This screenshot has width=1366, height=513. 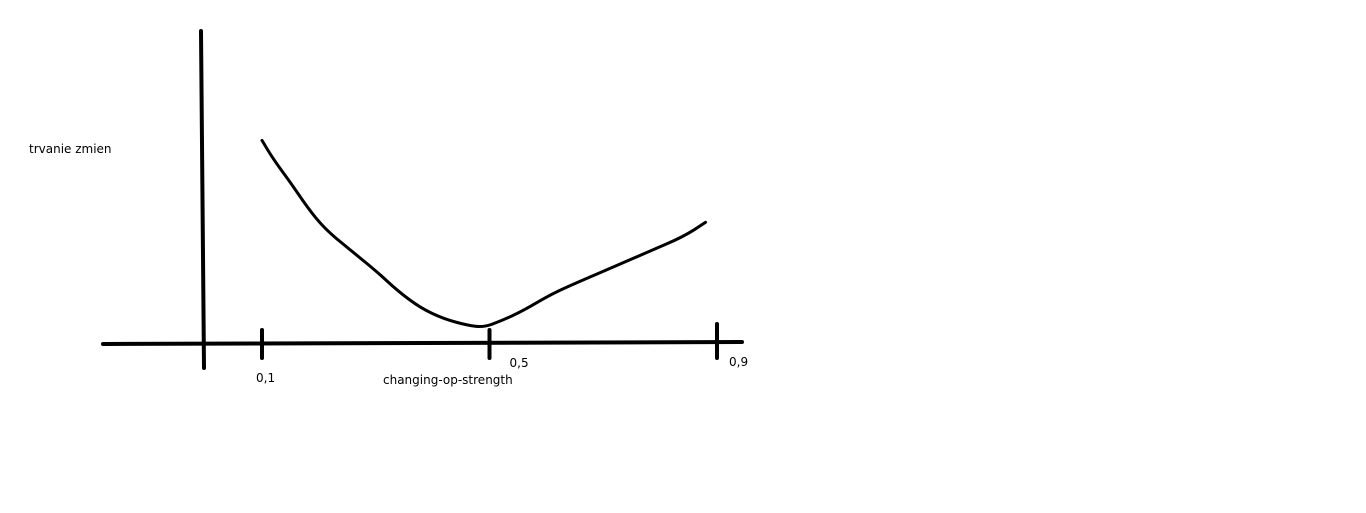 I want to click on x-tick-label: 0,9, so click(x=738, y=362).